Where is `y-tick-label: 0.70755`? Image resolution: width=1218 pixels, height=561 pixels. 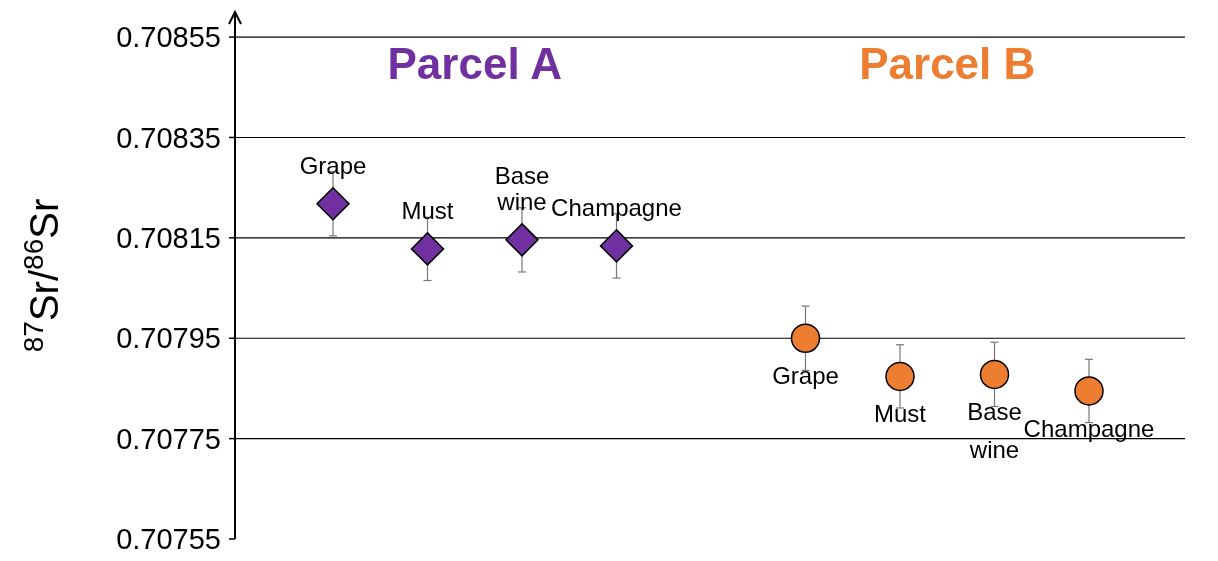
y-tick-label: 0.70755 is located at coordinates (168, 539).